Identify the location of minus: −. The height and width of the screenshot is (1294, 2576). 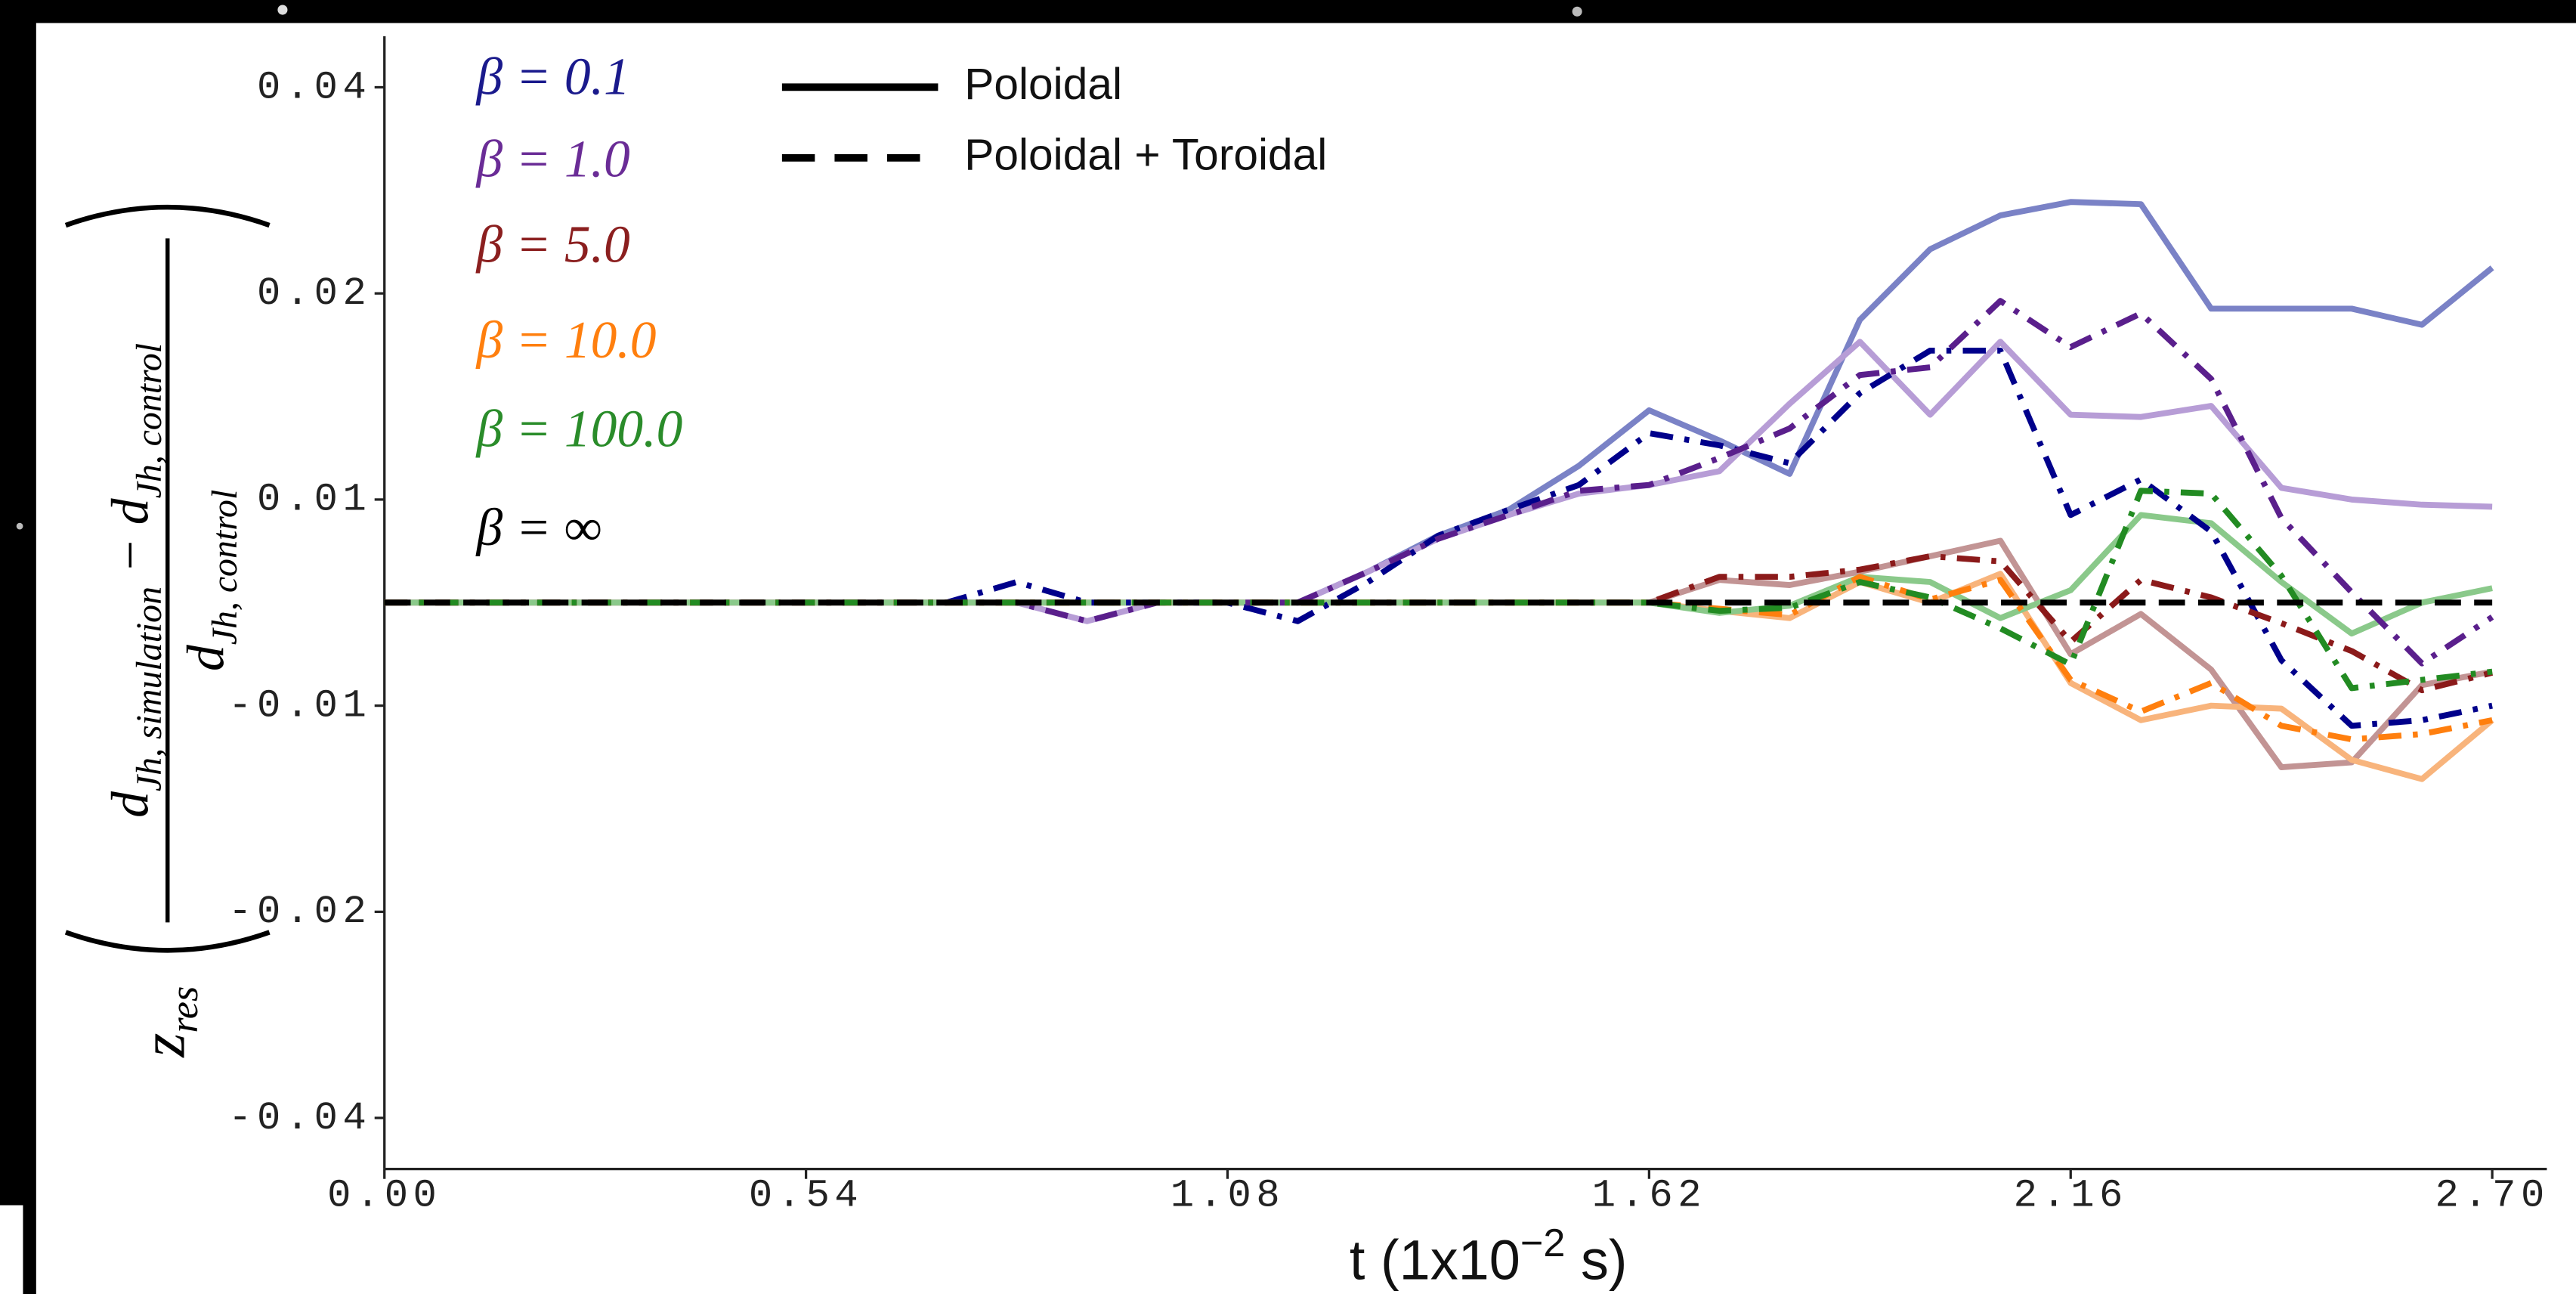
(131, 556).